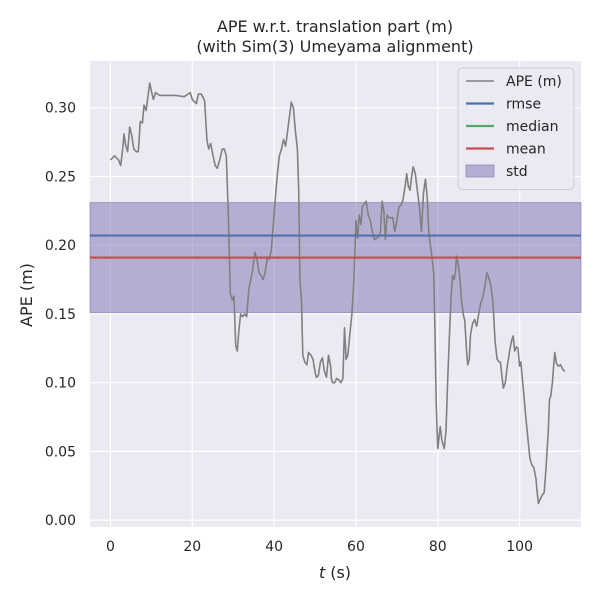 The width and height of the screenshot is (600, 600). I want to click on legend-box, so click(516, 128).